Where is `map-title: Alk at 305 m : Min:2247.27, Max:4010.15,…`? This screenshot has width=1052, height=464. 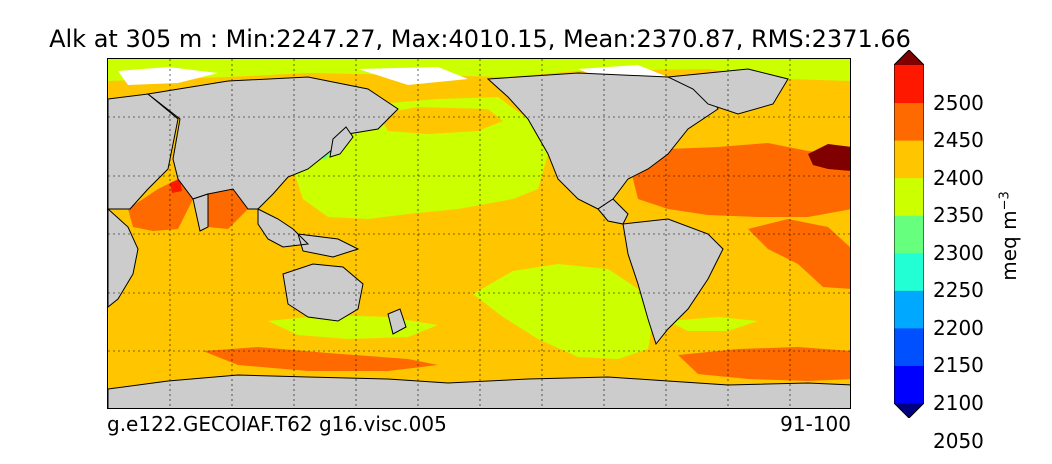
map-title: Alk at 305 m : Min:2247.27, Max:4010.15,… is located at coordinates (480, 39).